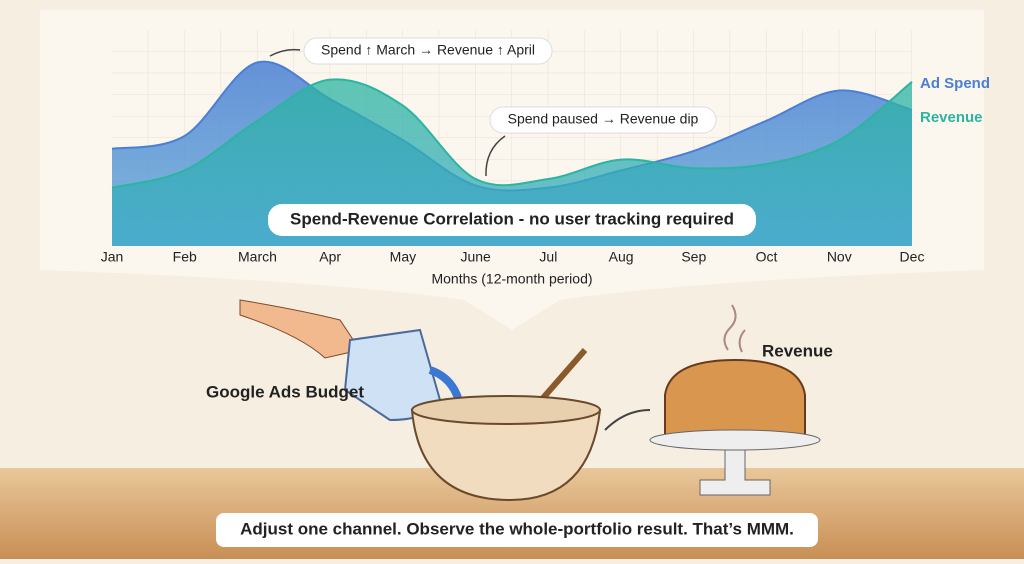  I want to click on cake, so click(735, 400).